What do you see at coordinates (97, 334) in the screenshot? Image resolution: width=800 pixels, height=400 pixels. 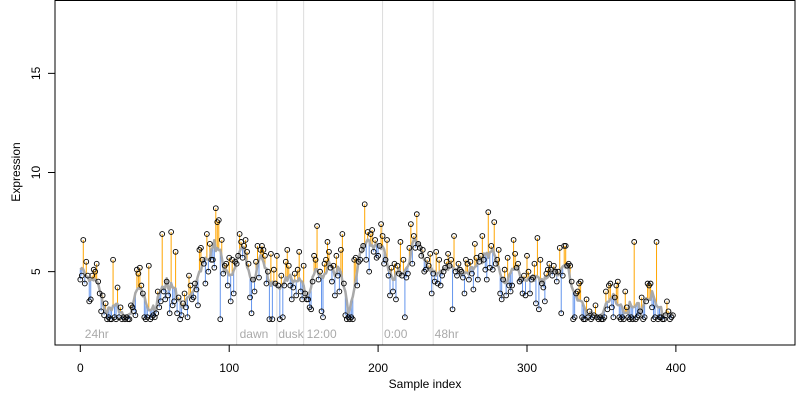 I see `condition-label: 24hr` at bounding box center [97, 334].